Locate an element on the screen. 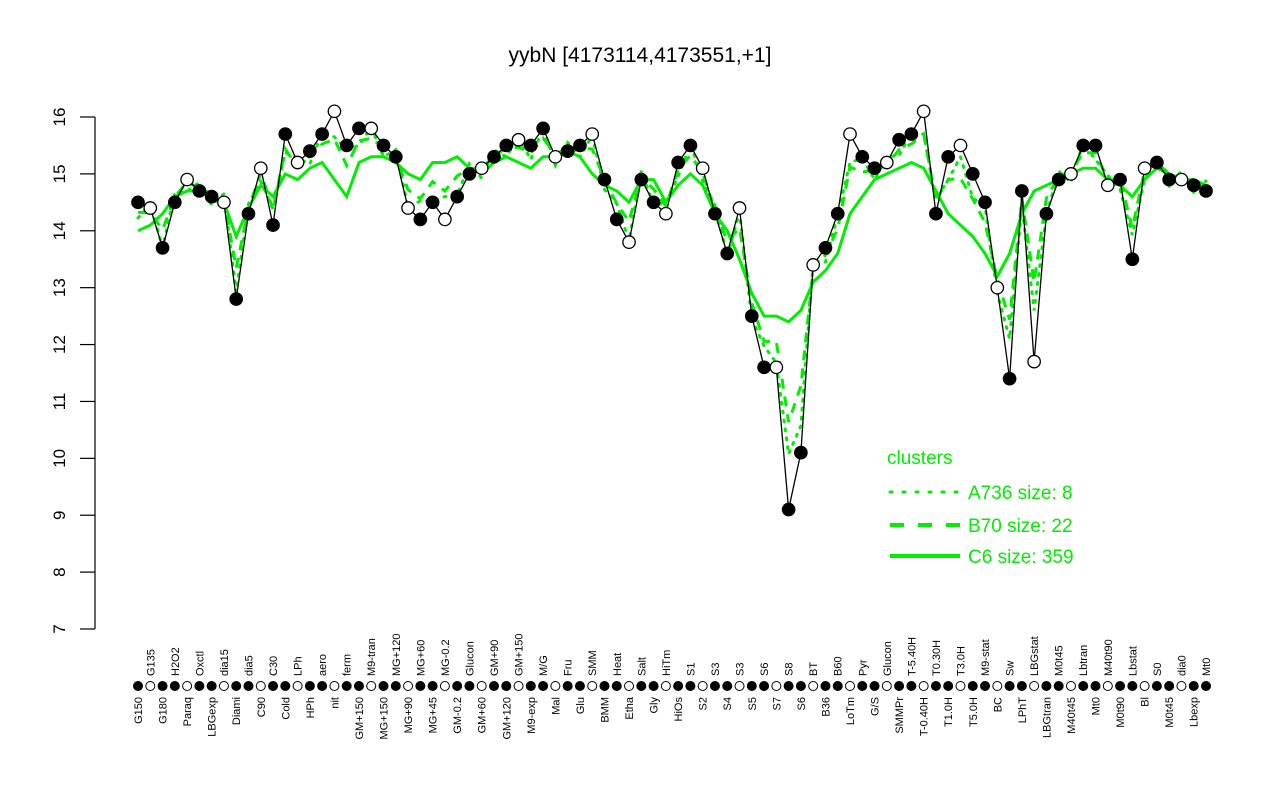 The width and height of the screenshot is (1280, 800). x-tick-label: B36 is located at coordinates (826, 707).